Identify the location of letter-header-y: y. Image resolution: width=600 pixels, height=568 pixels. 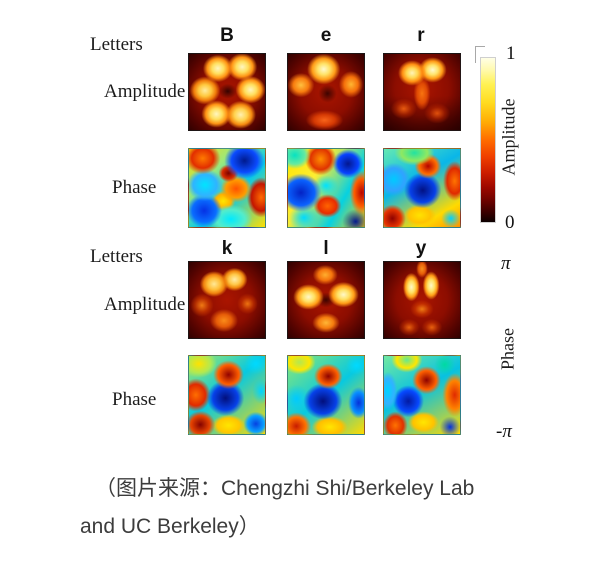
(421, 248).